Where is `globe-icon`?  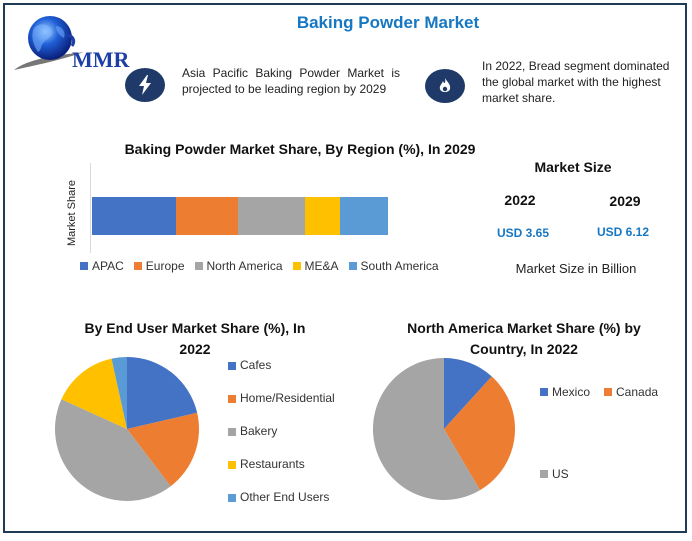 globe-icon is located at coordinates (49, 43).